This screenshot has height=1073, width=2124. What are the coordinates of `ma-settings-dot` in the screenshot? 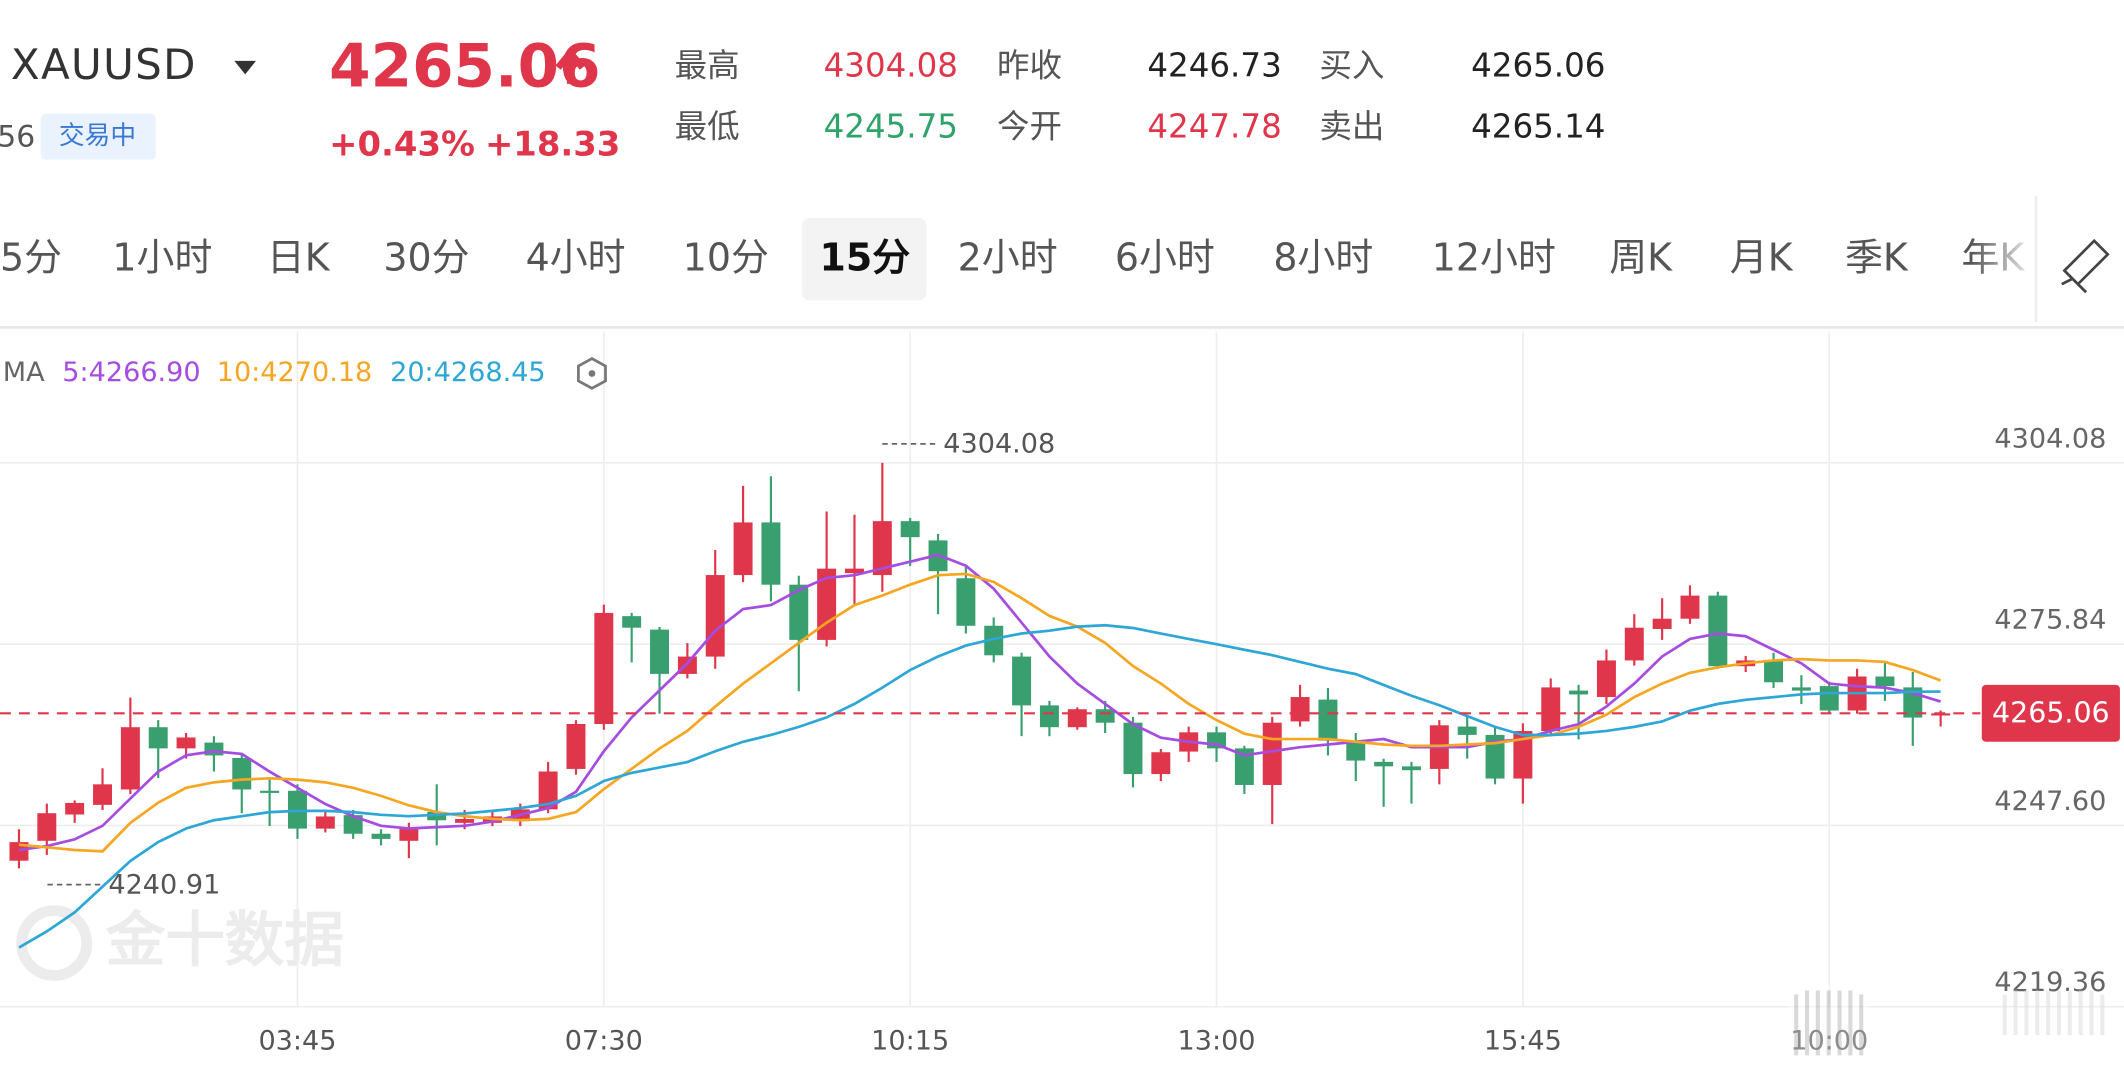 It's located at (592, 373).